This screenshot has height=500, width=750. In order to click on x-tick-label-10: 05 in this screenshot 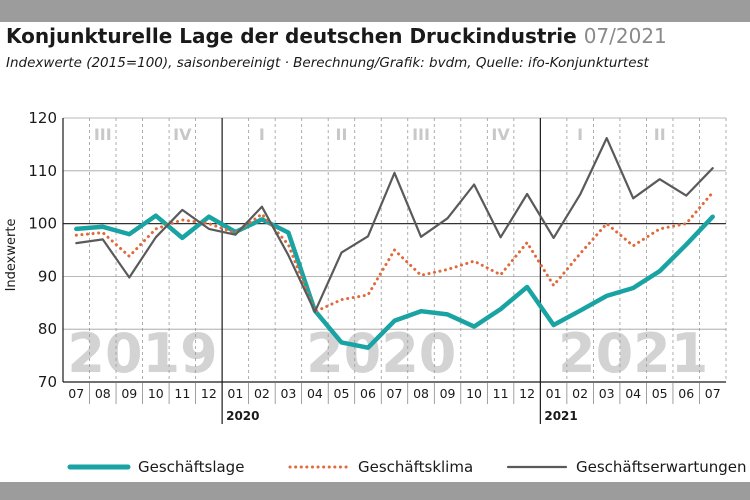, I will do `click(342, 393)`.